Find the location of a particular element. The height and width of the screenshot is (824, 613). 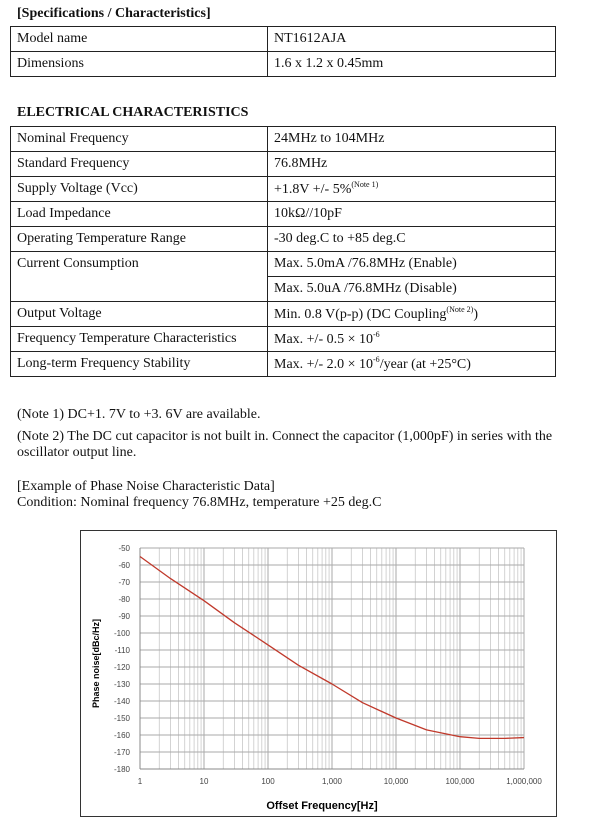

table-row: Dimensions 1.6 x 1.2 x 0.45mm is located at coordinates (283, 64).